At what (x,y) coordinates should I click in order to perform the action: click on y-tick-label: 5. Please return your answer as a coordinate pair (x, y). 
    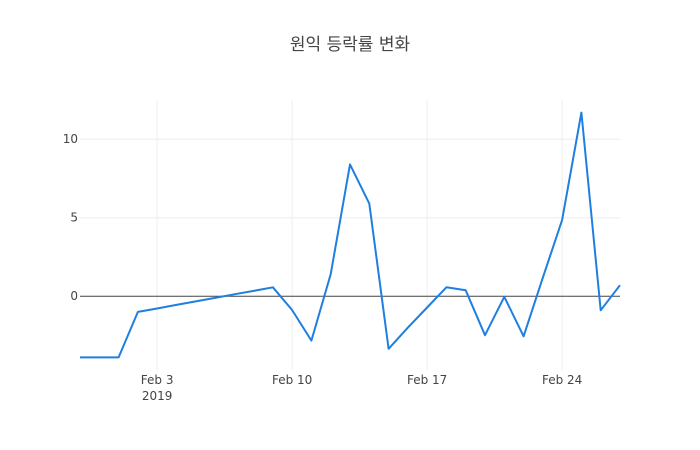
    Looking at the image, I should click on (74, 218).